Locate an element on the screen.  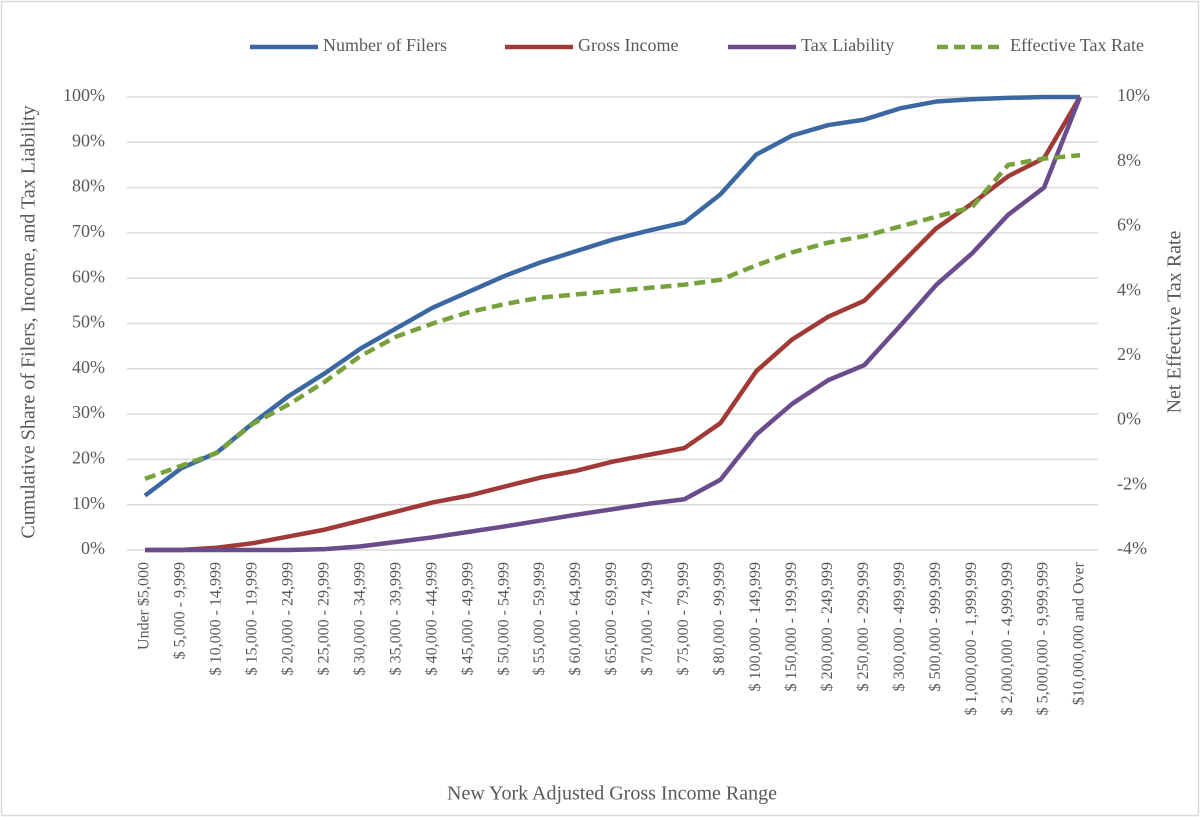
x-tick-label: $ 60,000 - 64,999 is located at coordinates (575, 618).